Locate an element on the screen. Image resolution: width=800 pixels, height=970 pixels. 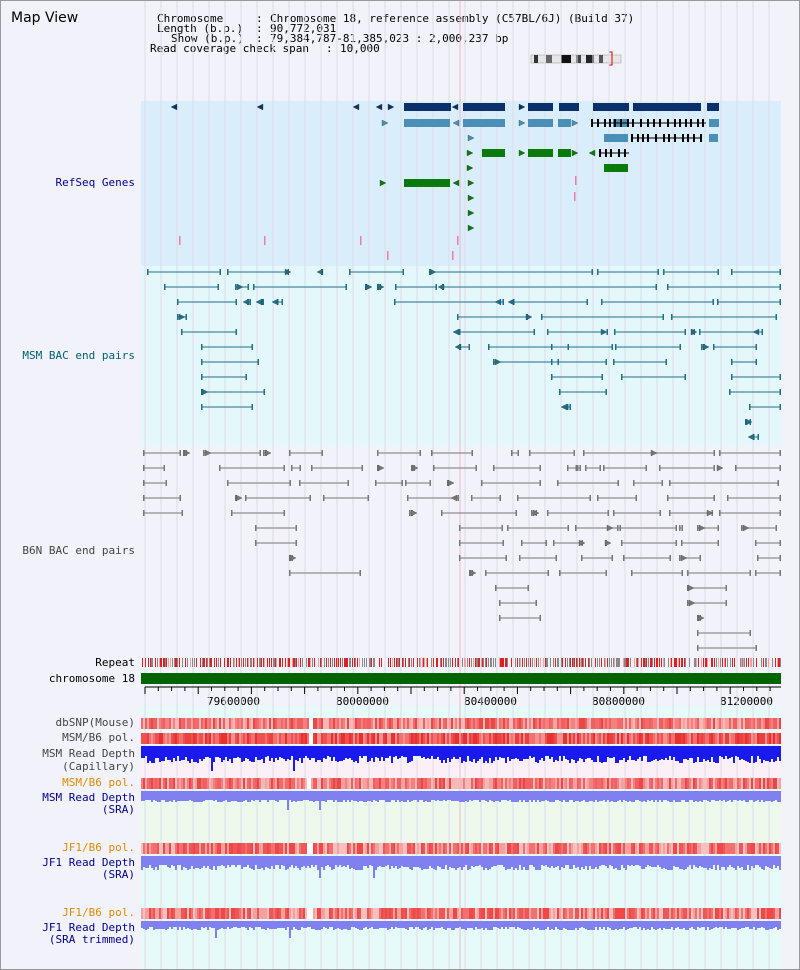
b6n-bac-arrow is located at coordinates (701, 618).